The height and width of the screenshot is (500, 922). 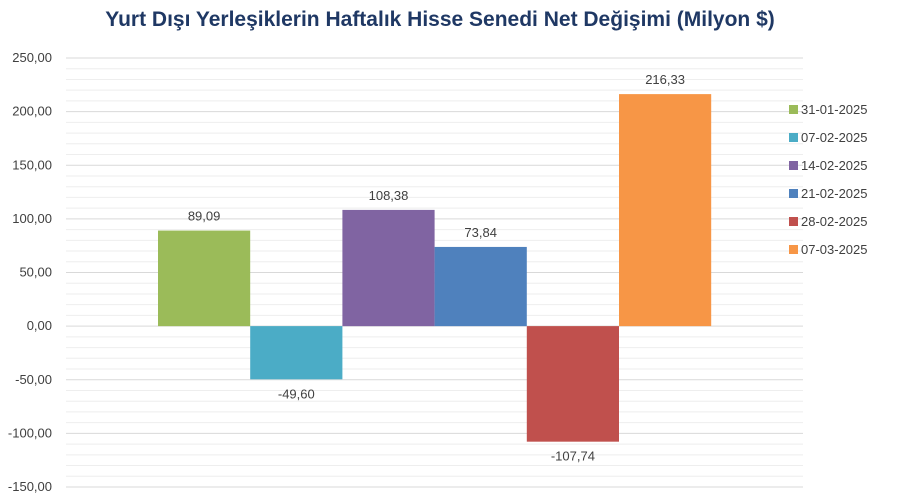 I want to click on y-tick-label: 150,00, so click(x=32, y=164).